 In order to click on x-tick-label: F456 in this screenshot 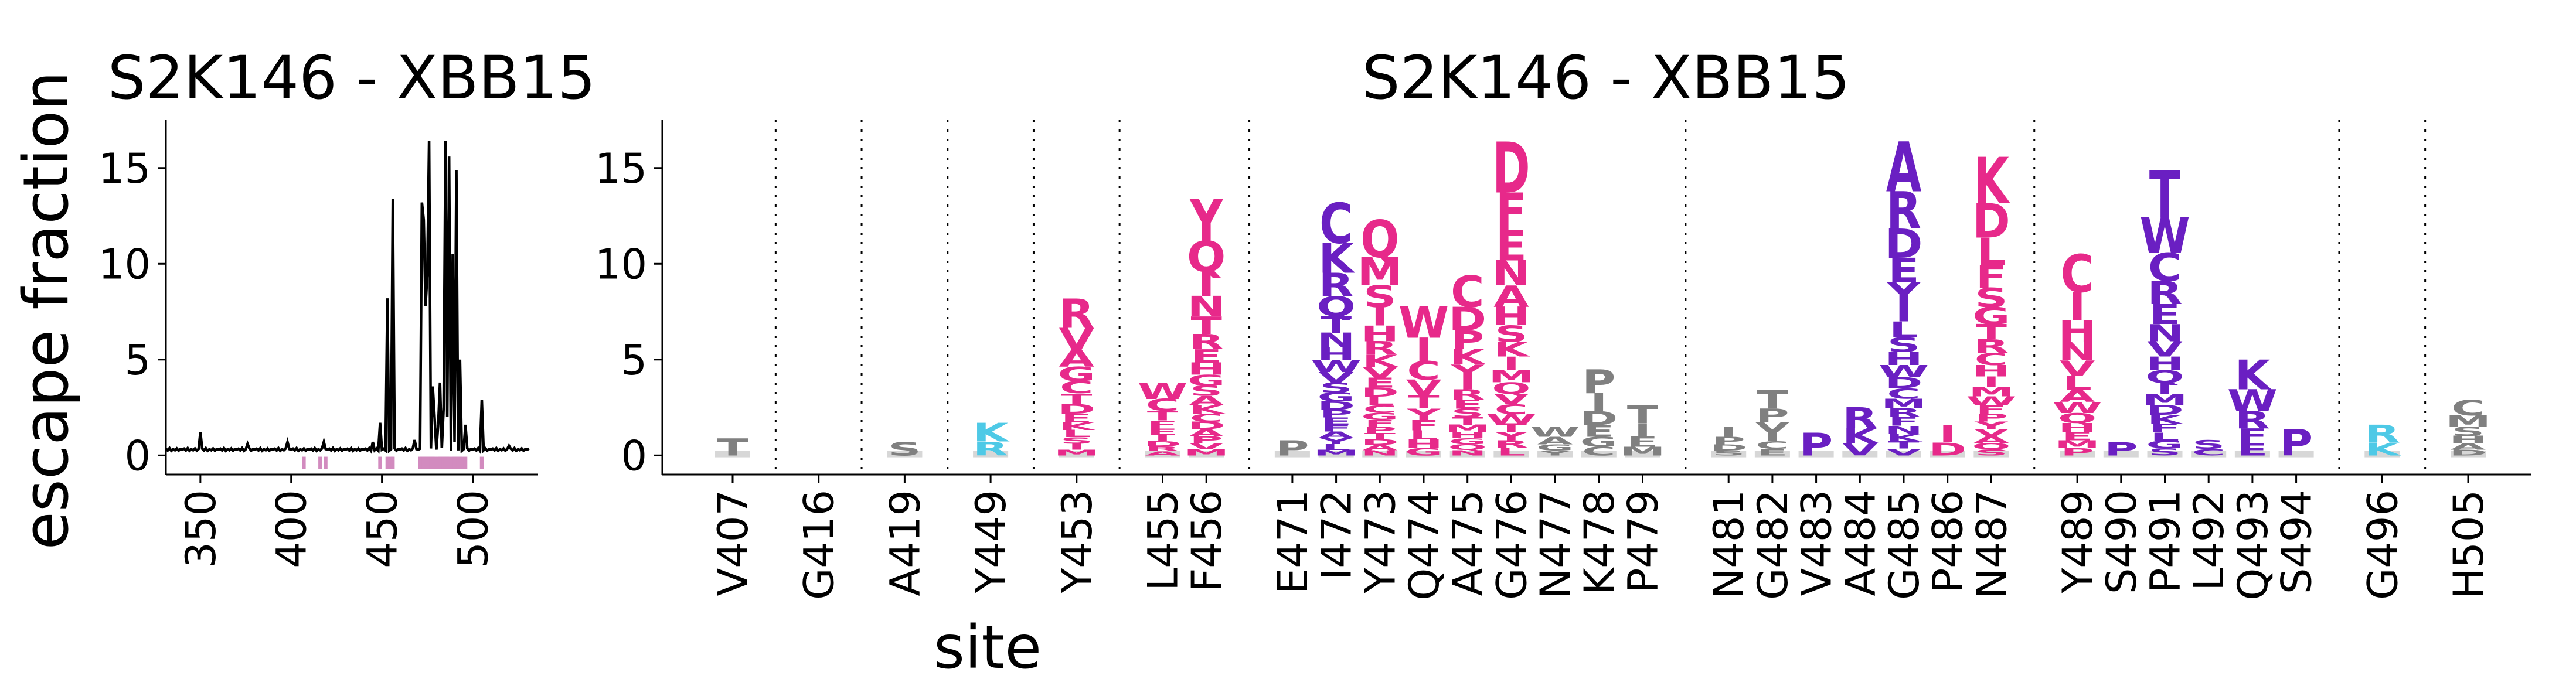, I will do `click(1207, 541)`.